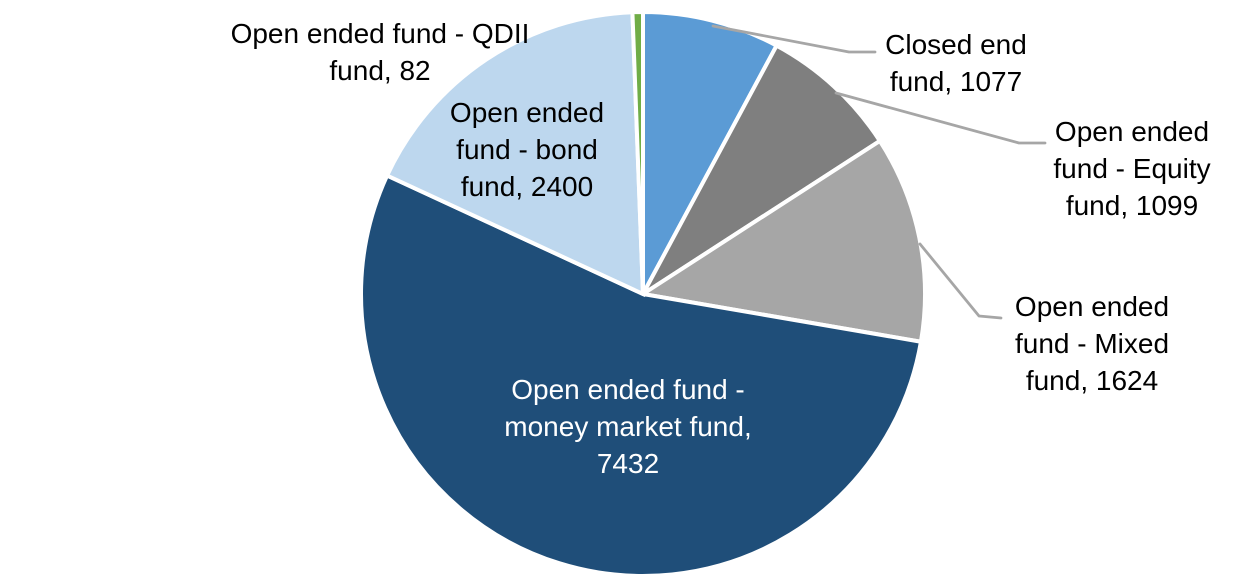 The image size is (1250, 584). I want to click on data-label-line: fund, 1624, so click(1092, 380).